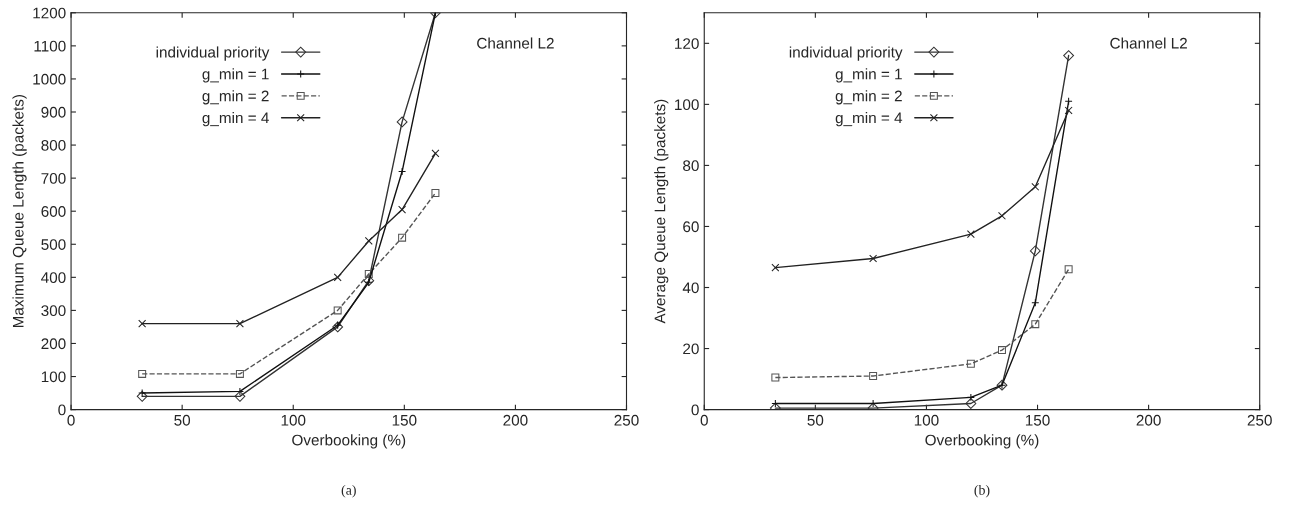  I want to click on text: (a), so click(348, 491).